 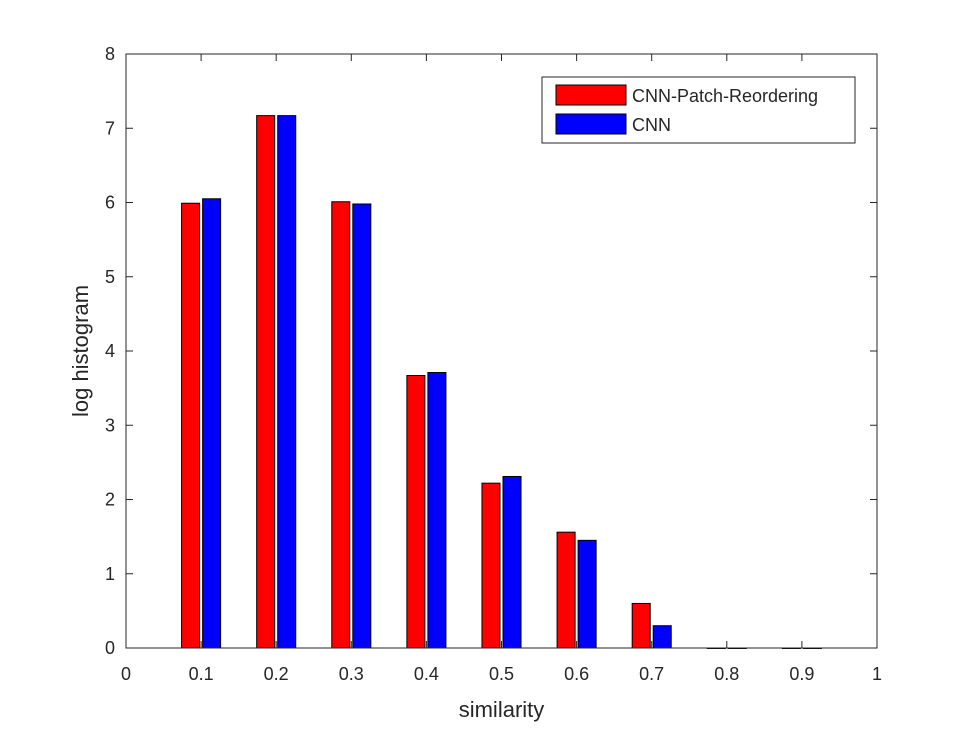 I want to click on x-tick-label: 0, so click(x=126, y=674).